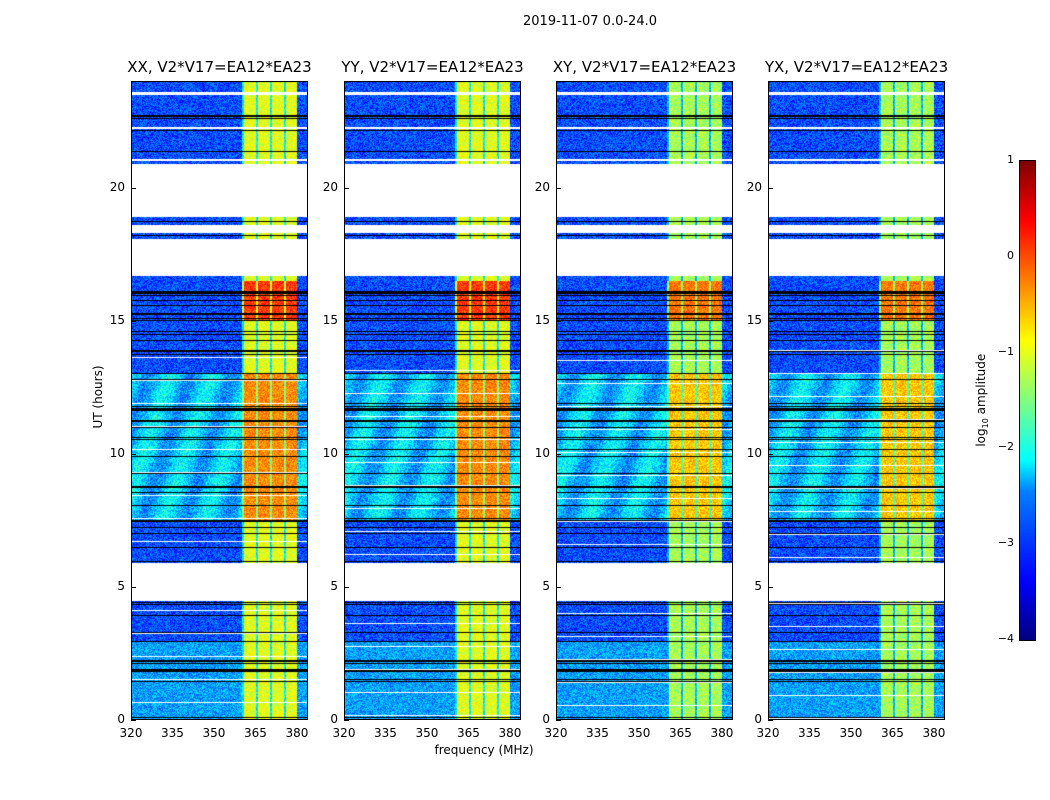 The height and width of the screenshot is (800, 1050). I want to click on panel-title: XX, V2*V17=EA12*EA23, so click(219, 67).